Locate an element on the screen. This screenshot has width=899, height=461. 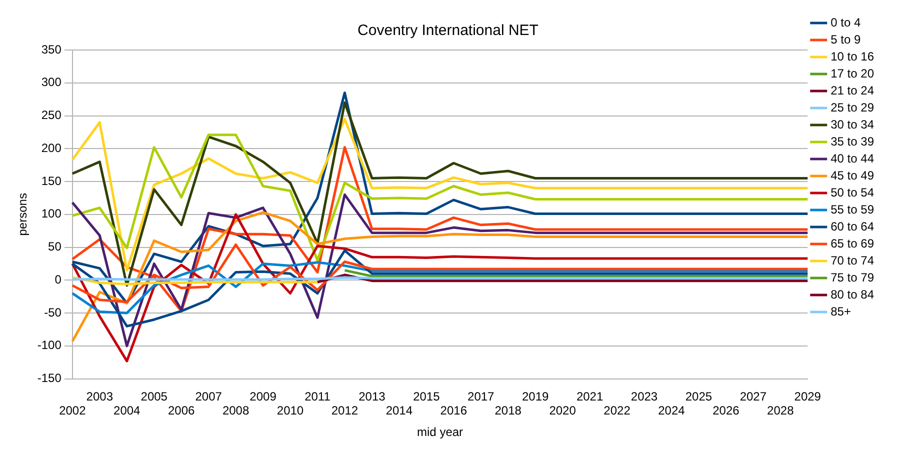
legend-label: 70 to 74 is located at coordinates (852, 260).